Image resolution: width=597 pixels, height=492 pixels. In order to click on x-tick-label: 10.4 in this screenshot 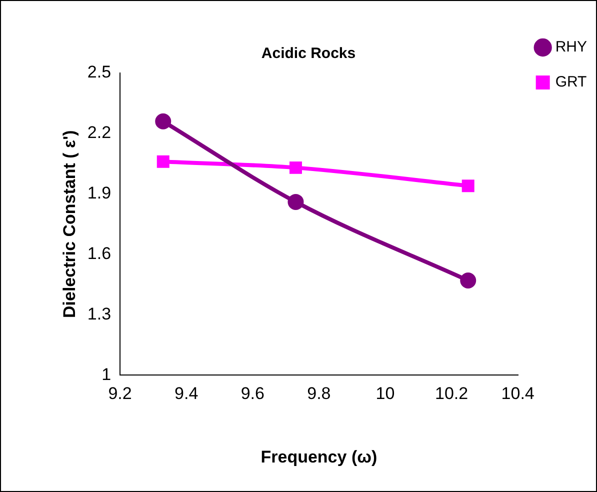, I will do `click(517, 394)`.